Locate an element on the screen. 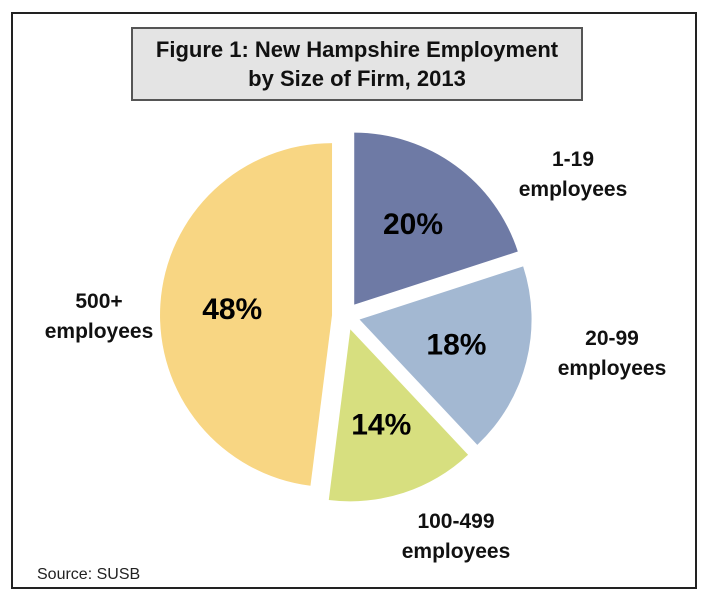  slice-category-label: 20-99 employees is located at coordinates (612, 353).